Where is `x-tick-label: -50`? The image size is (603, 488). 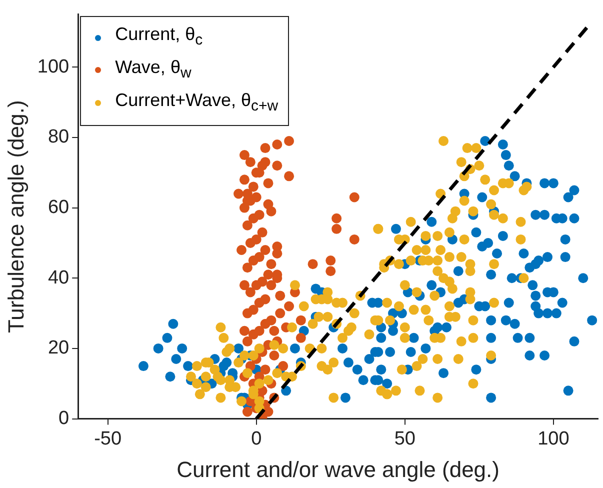 x-tick-label: -50 is located at coordinates (108, 439).